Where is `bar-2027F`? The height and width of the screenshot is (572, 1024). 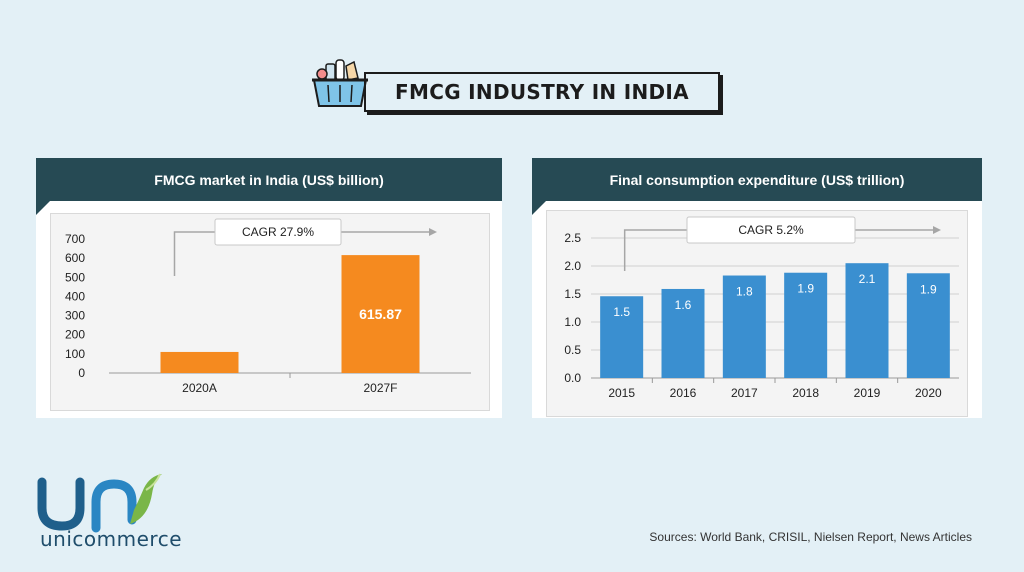 bar-2027F is located at coordinates (380, 314).